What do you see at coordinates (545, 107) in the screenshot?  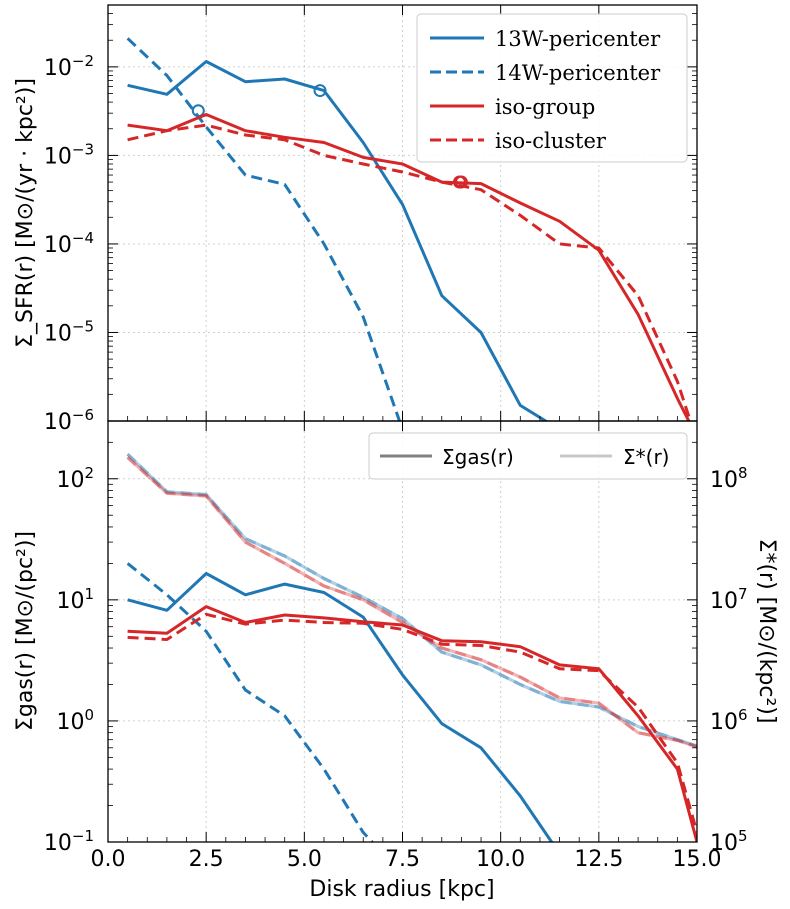 I see `legend-label-iso-group: iso-group` at bounding box center [545, 107].